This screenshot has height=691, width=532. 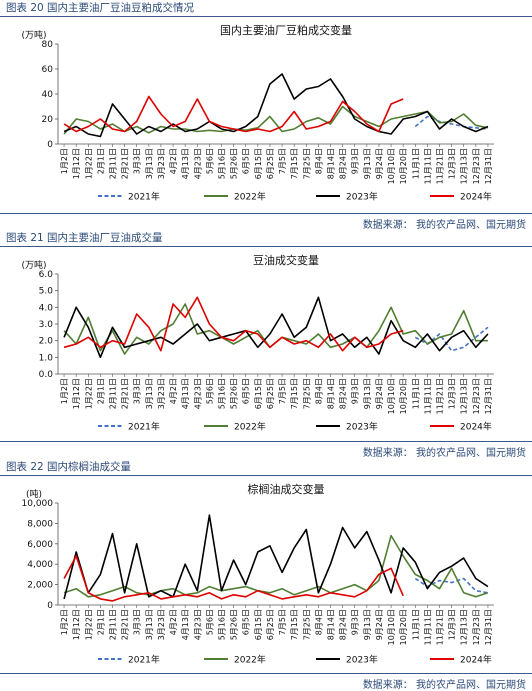 What do you see at coordinates (46, 308) in the screenshot?
I see `y-tick-label: 4.0` at bounding box center [46, 308].